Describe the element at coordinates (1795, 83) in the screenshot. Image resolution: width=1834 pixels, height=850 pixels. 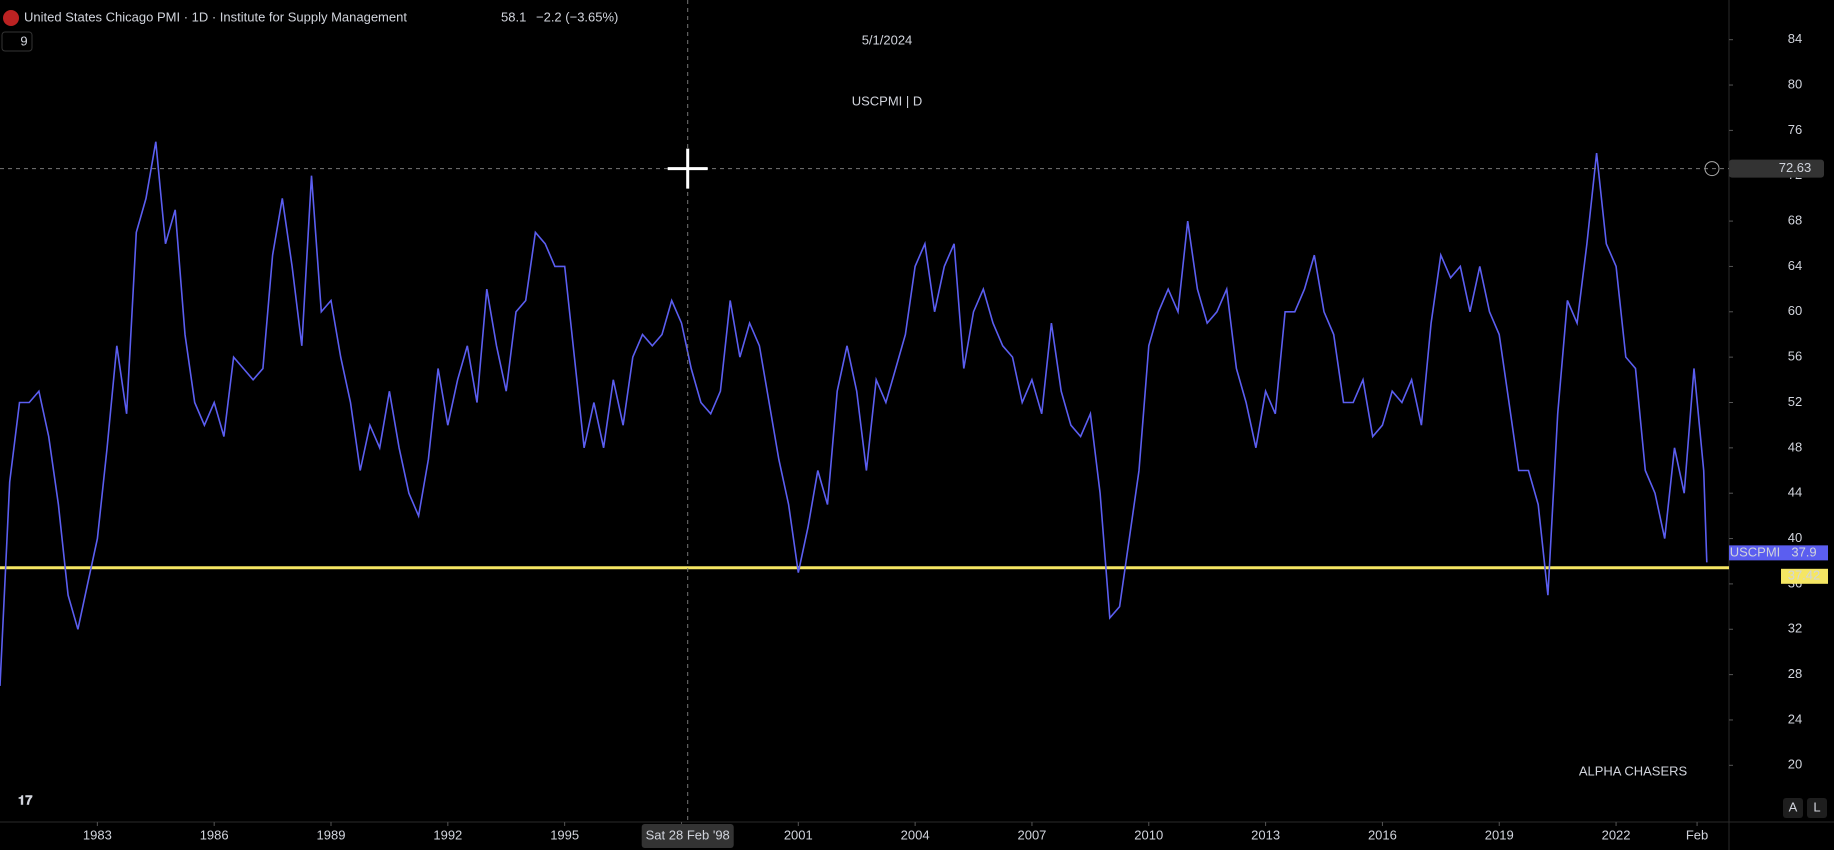
I see `y-tick-label: 80` at that location.